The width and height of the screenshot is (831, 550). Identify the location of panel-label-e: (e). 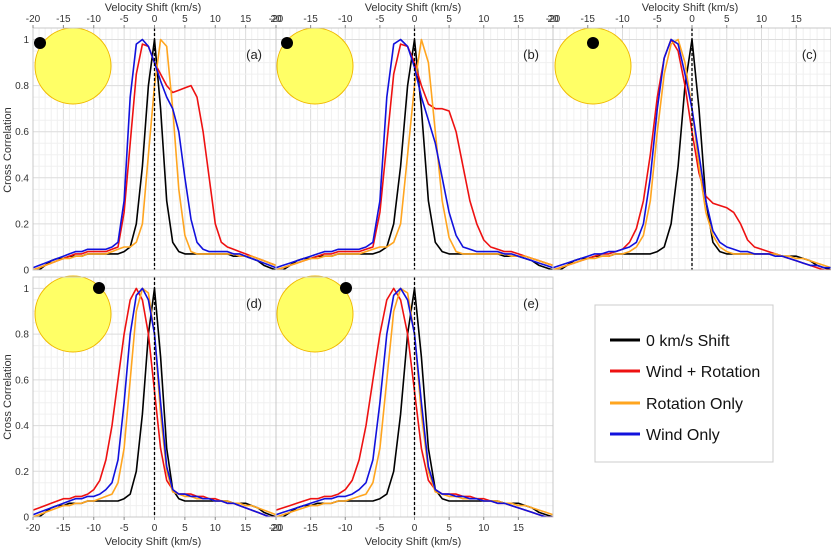
(531, 303).